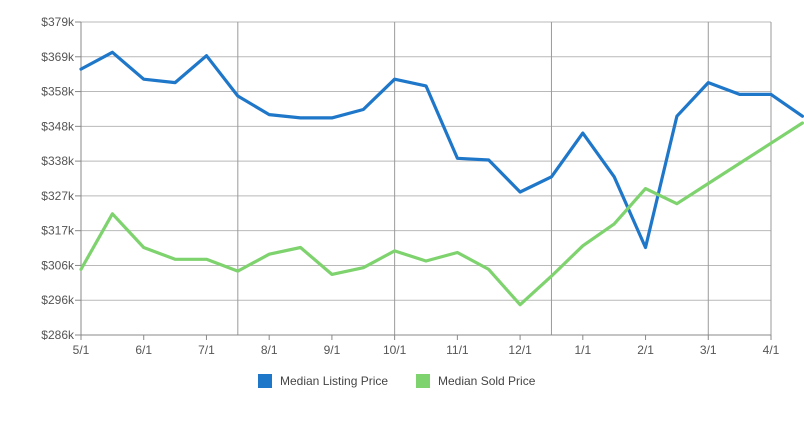 This screenshot has height=425, width=804. Describe the element at coordinates (58, 265) in the screenshot. I see `y-tick-label: $306k` at that location.